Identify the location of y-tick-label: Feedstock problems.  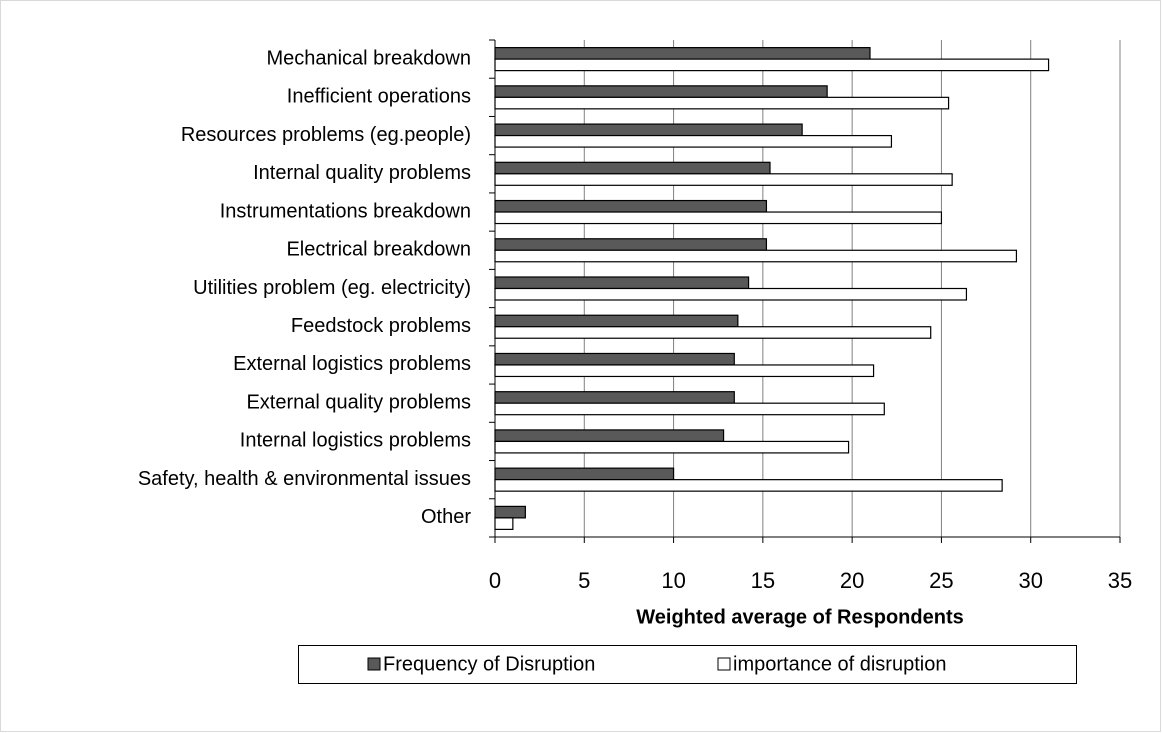
(381, 326).